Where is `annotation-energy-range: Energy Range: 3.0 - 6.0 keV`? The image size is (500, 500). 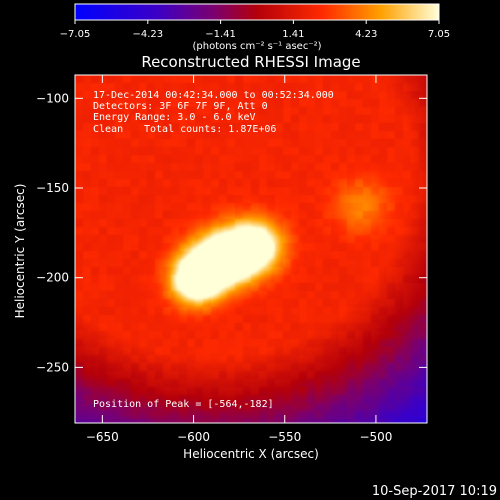
annotation-energy-range: Energy Range: 3.0 - 6.0 keV is located at coordinates (174, 117).